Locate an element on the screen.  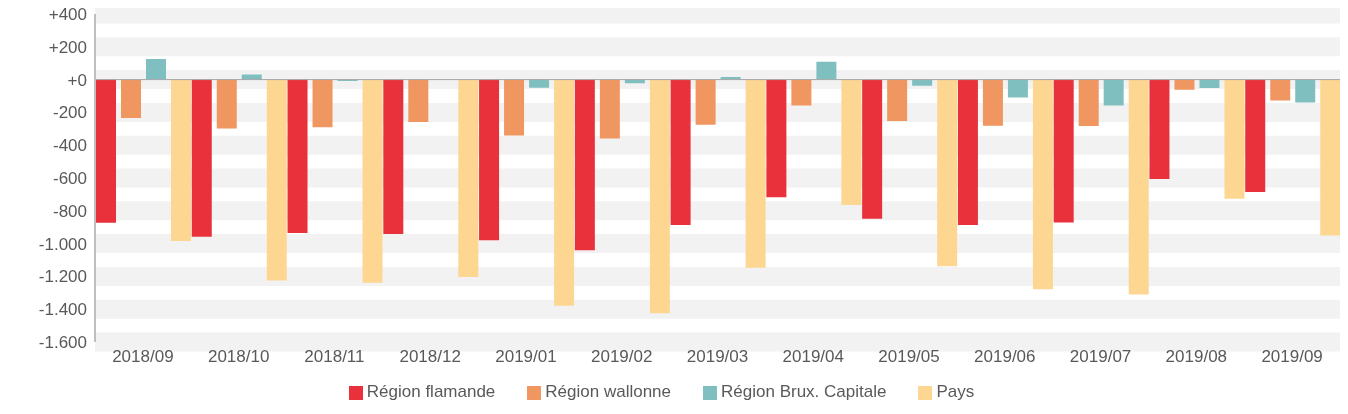
y-tick-label: -600 is located at coordinates (69, 179).